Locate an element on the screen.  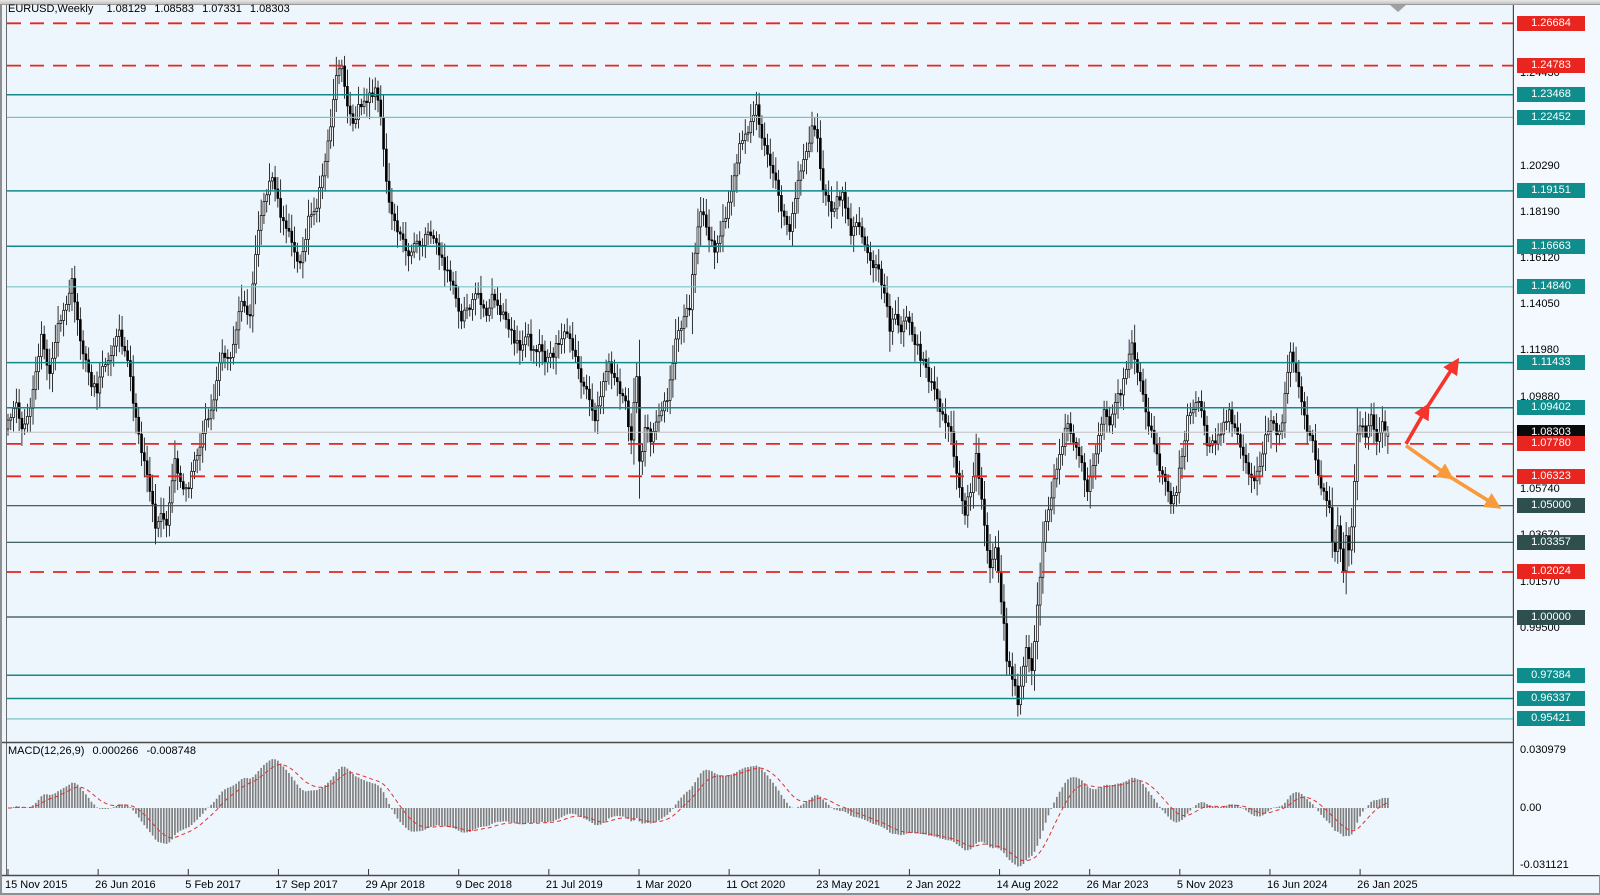
price-axis-tick-label: 1.05740 is located at coordinates (1540, 489).